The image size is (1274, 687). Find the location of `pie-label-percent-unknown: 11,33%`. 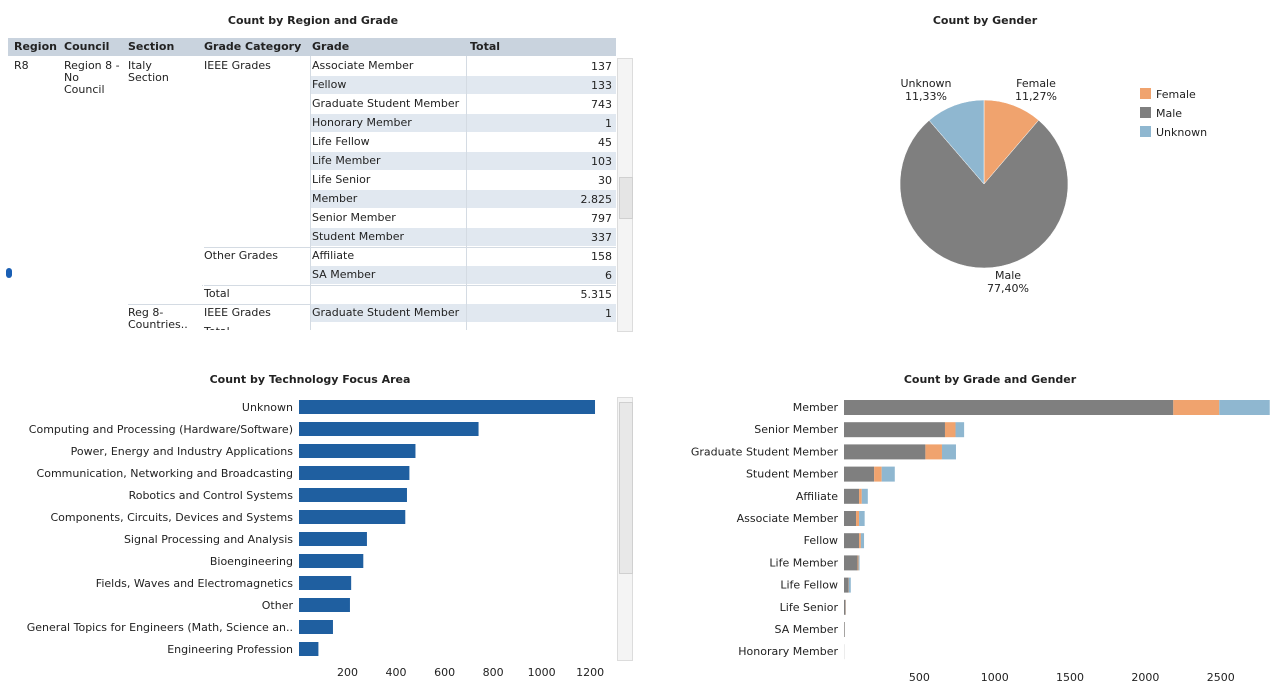

pie-label-percent-unknown: 11,33% is located at coordinates (926, 96).